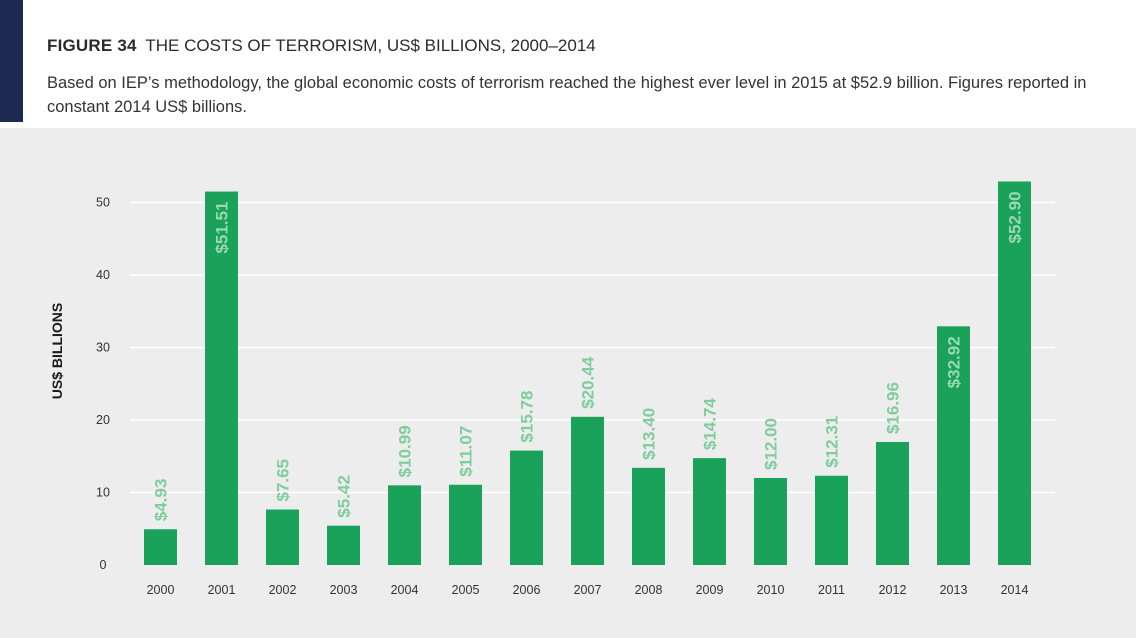  What do you see at coordinates (103, 348) in the screenshot?
I see `y-tick-label: 30` at bounding box center [103, 348].